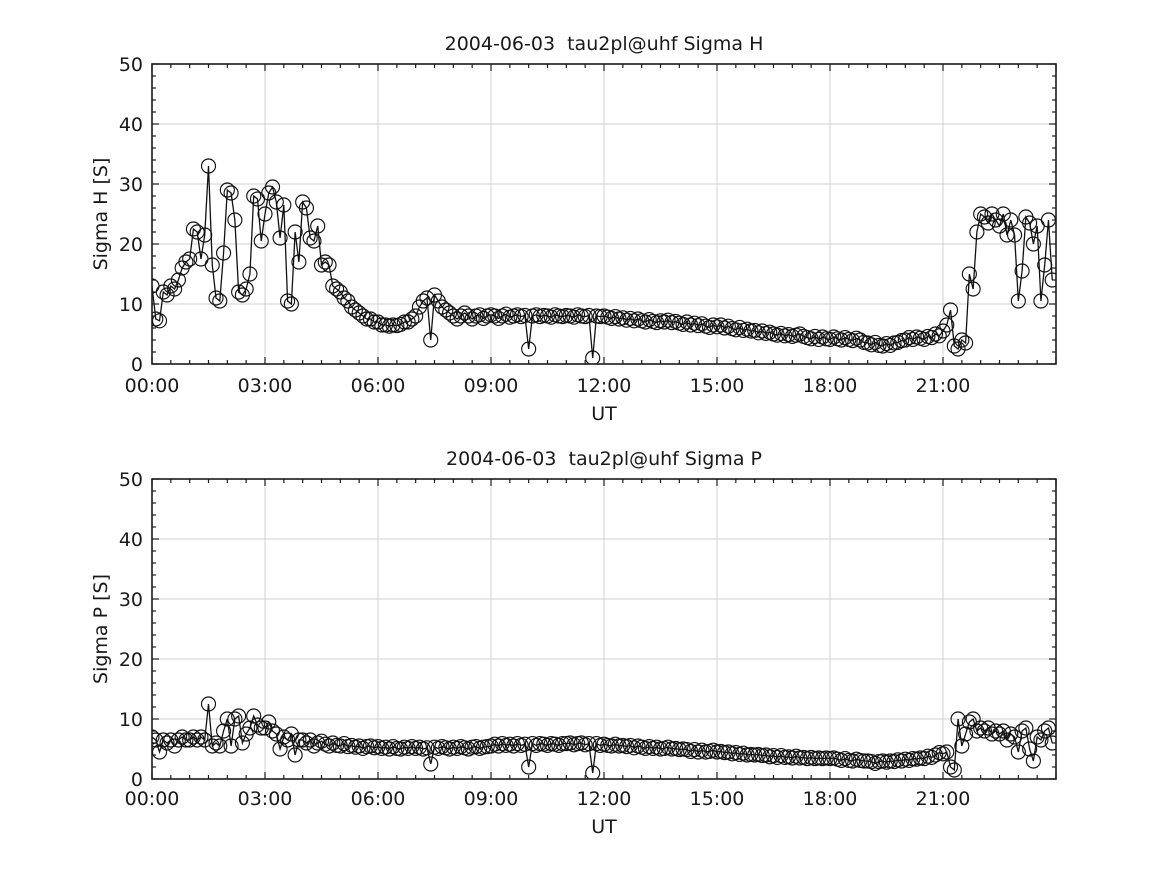 Image resolution: width=1167 pixels, height=875 pixels. I want to click on y-axis-label-sigma-h: Sigma H [S], so click(101, 214).